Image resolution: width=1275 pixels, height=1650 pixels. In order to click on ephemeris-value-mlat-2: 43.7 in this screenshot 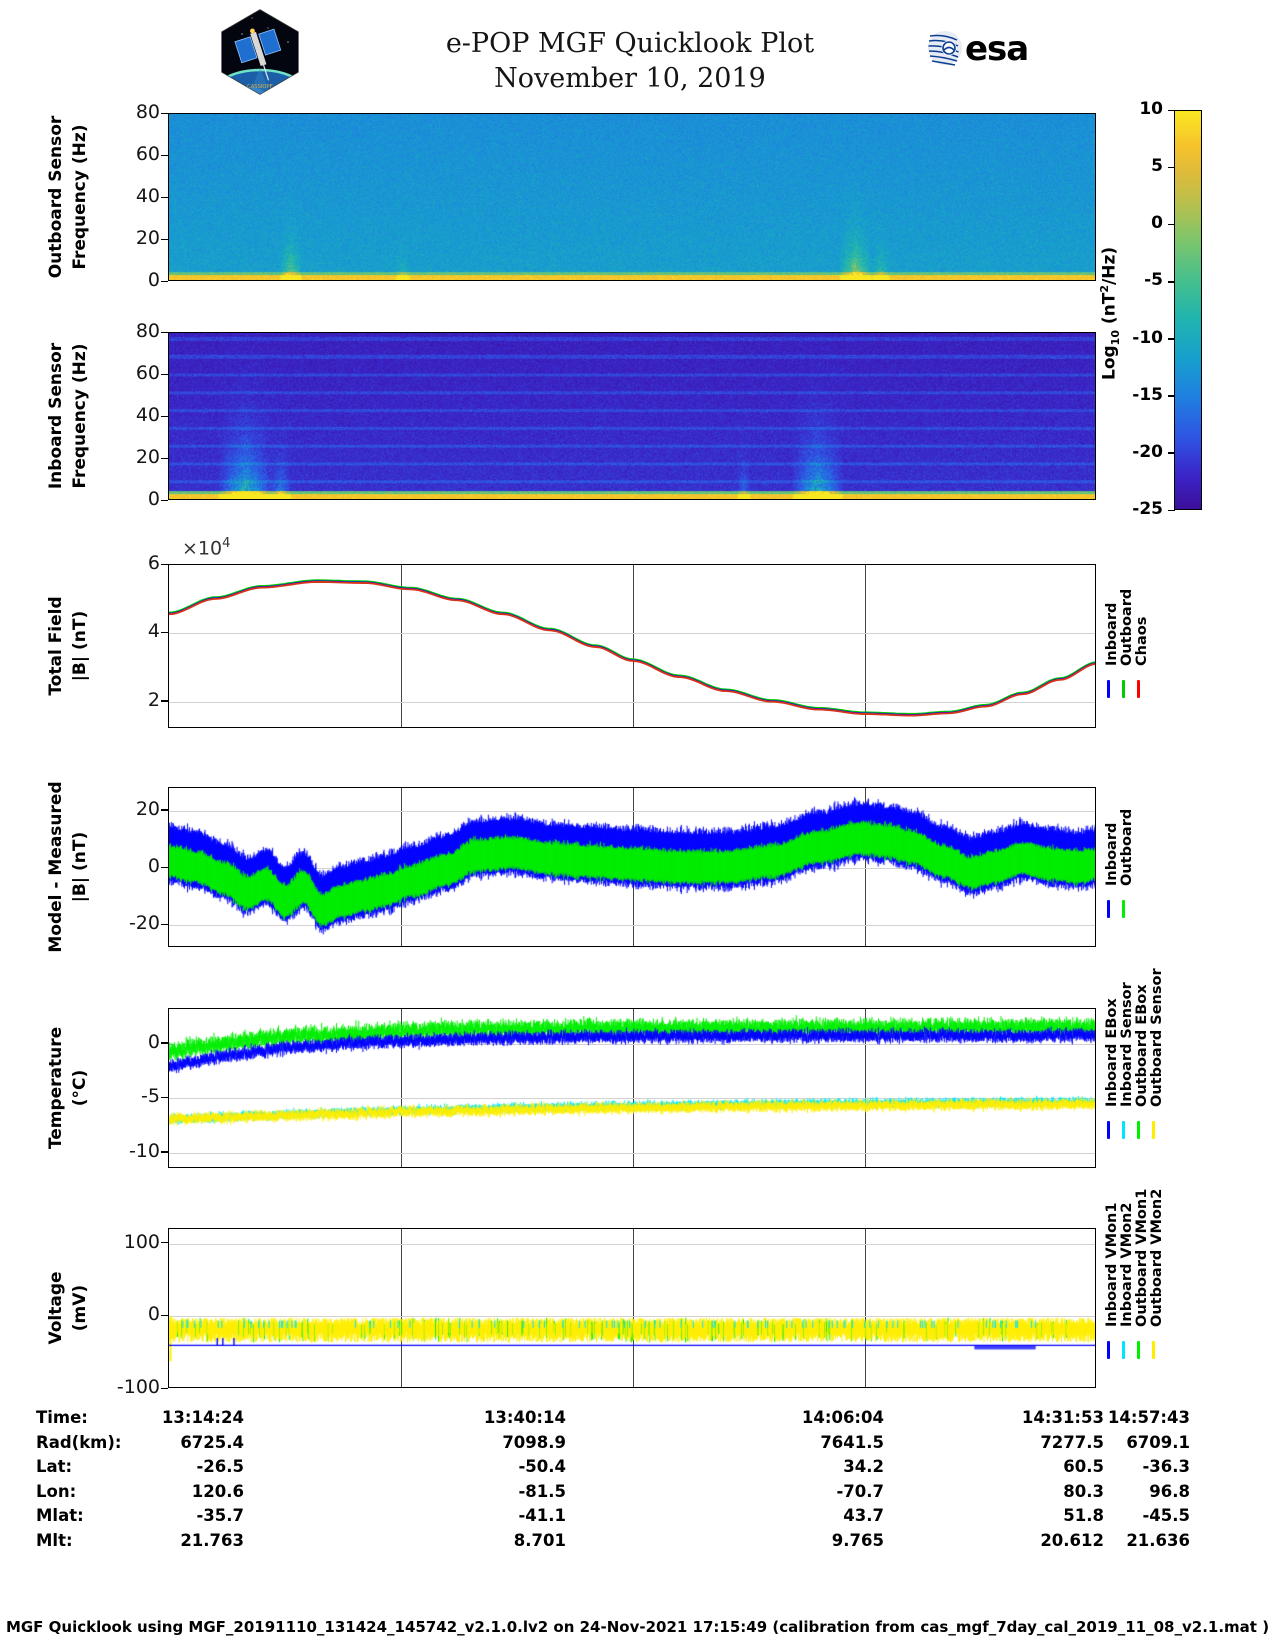, I will do `click(863, 1515)`.